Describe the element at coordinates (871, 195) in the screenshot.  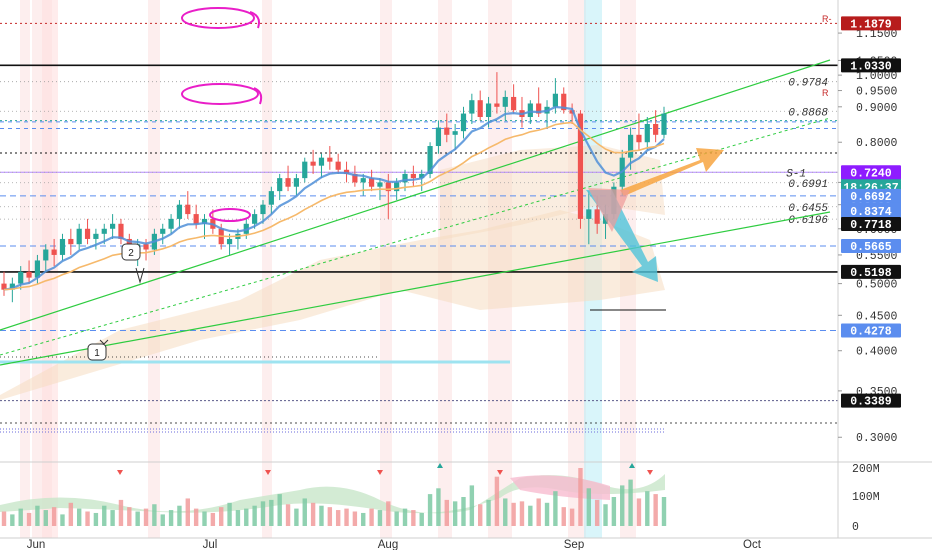
I see `price-level-tag-bg` at that location.